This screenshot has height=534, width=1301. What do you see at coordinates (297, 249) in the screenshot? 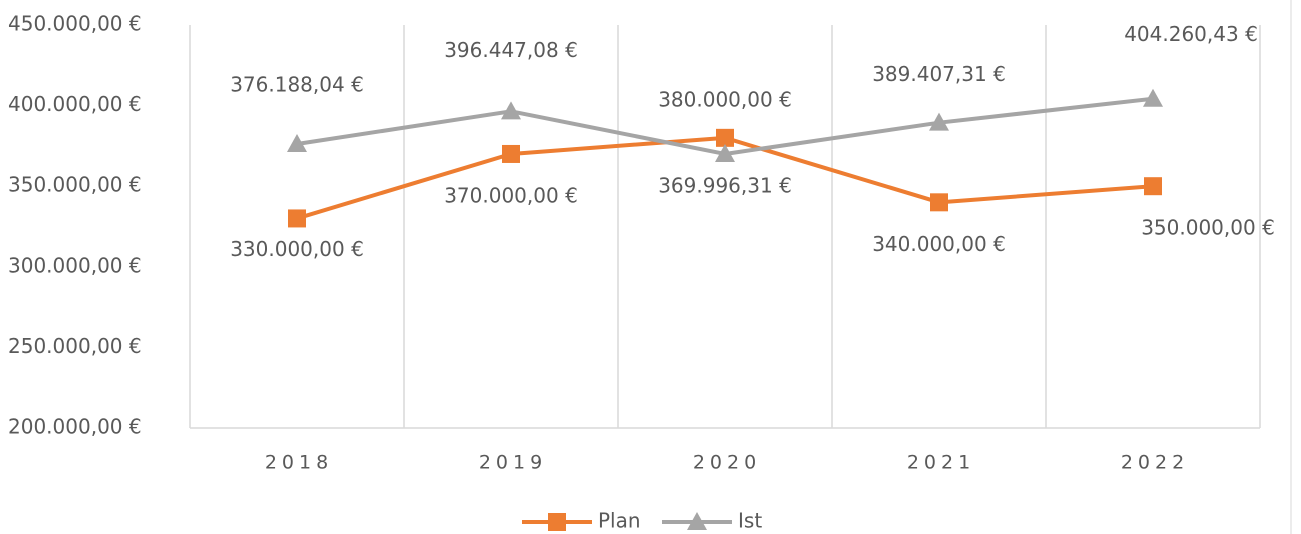
I see `data-label: 330.000,00 €` at bounding box center [297, 249].